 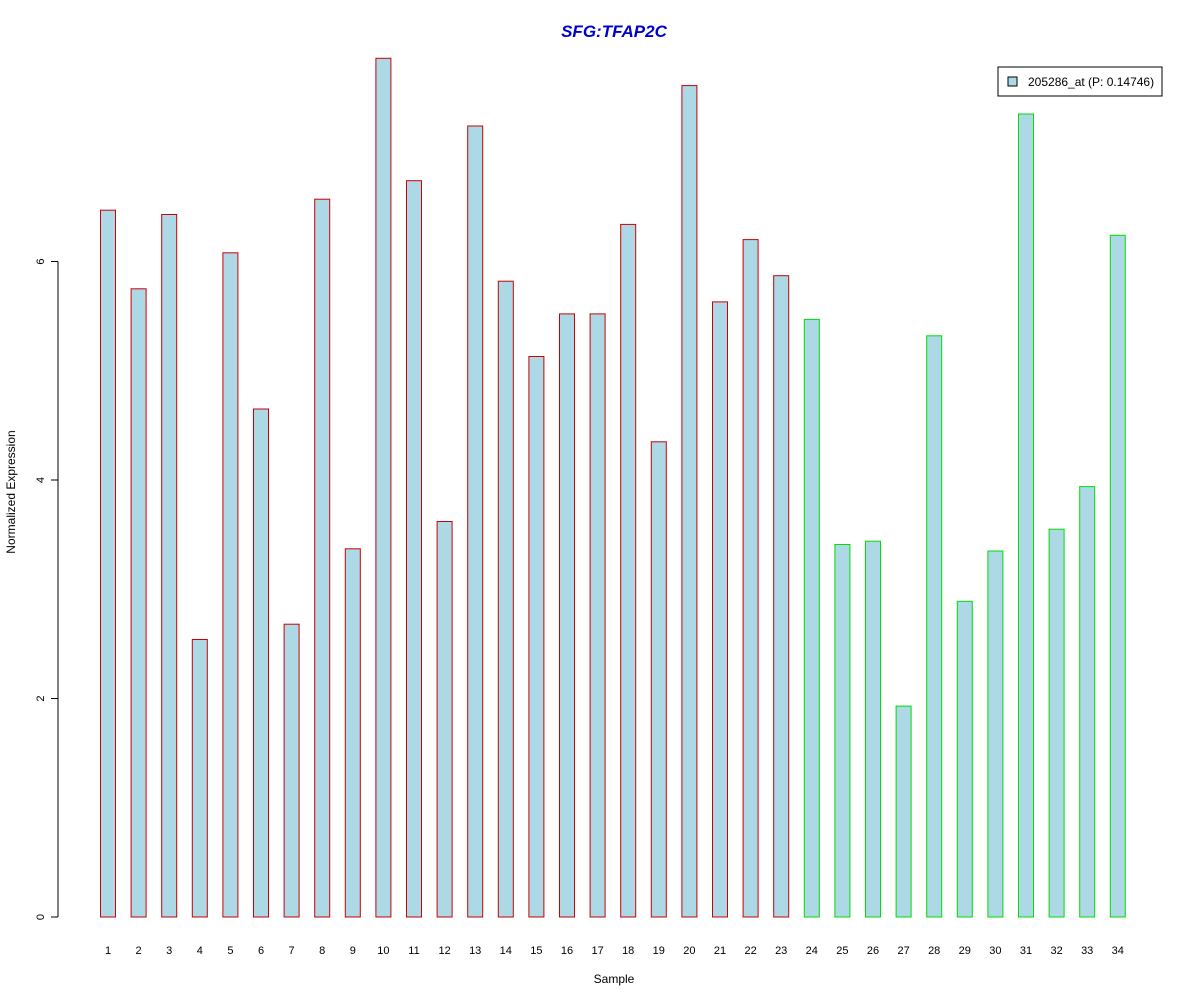 What do you see at coordinates (230, 951) in the screenshot?
I see `x-tick-label: 5` at bounding box center [230, 951].